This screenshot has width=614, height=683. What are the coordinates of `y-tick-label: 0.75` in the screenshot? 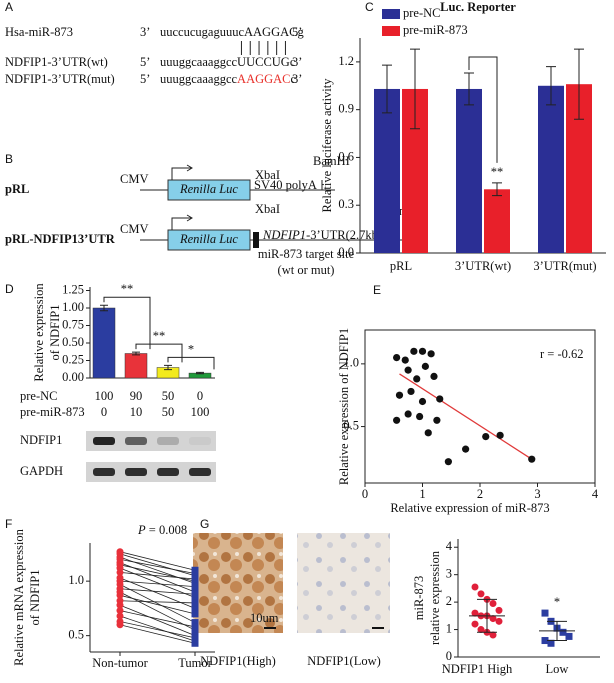 It's located at (73, 324).